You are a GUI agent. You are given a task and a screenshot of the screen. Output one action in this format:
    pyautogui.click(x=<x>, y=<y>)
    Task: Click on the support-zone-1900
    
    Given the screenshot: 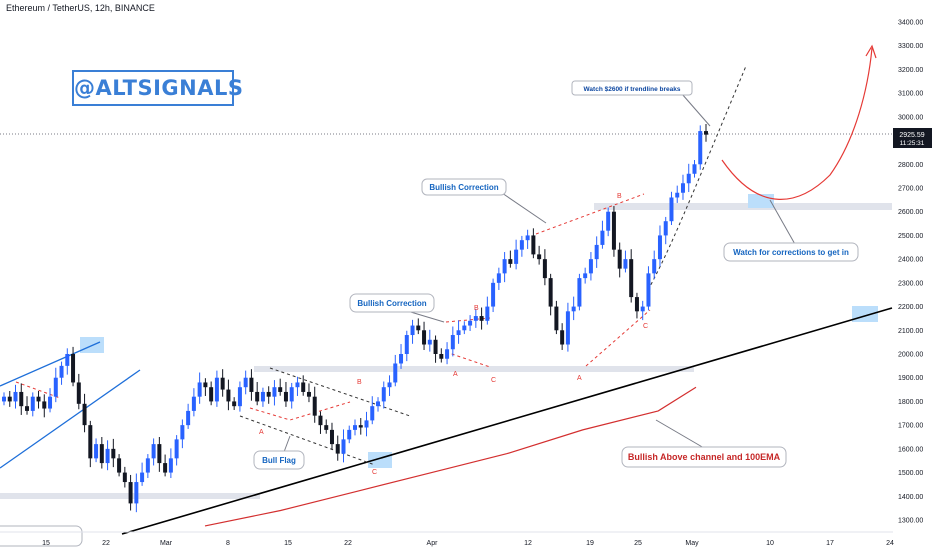 What is the action you would take?
    pyautogui.click(x=474, y=369)
    